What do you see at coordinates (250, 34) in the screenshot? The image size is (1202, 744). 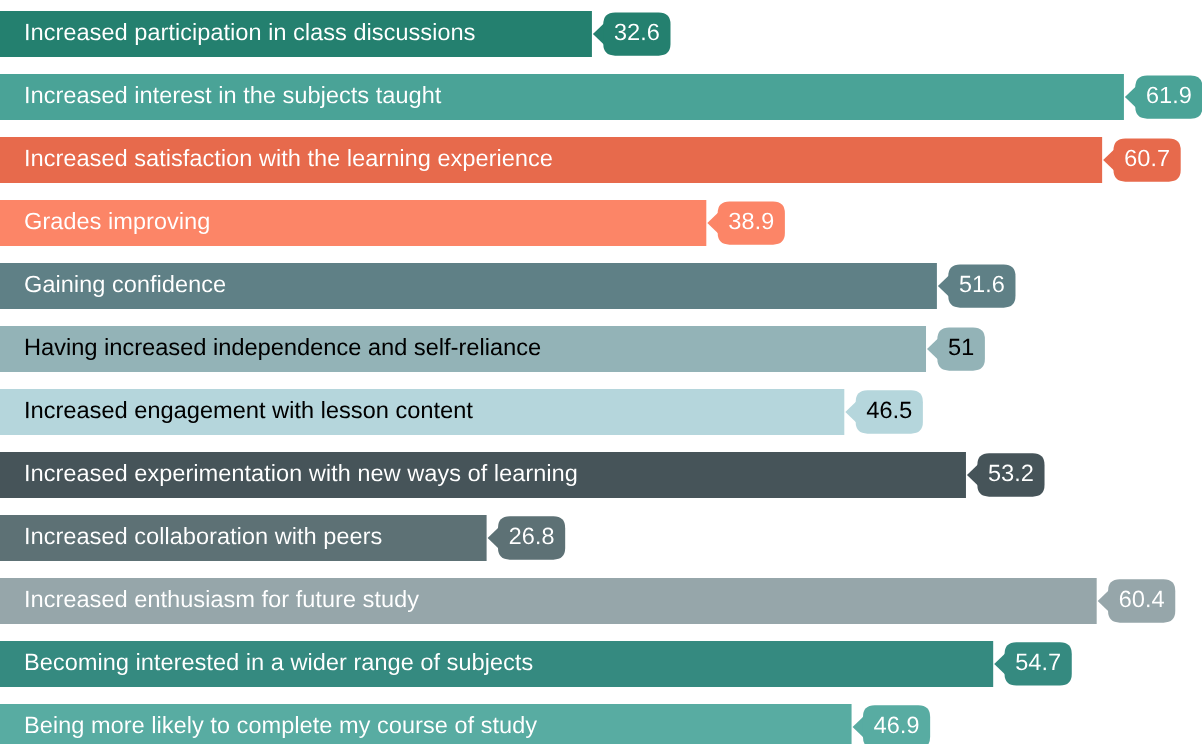 I see `y-tick-label: Increased participation in class discussions` at bounding box center [250, 34].